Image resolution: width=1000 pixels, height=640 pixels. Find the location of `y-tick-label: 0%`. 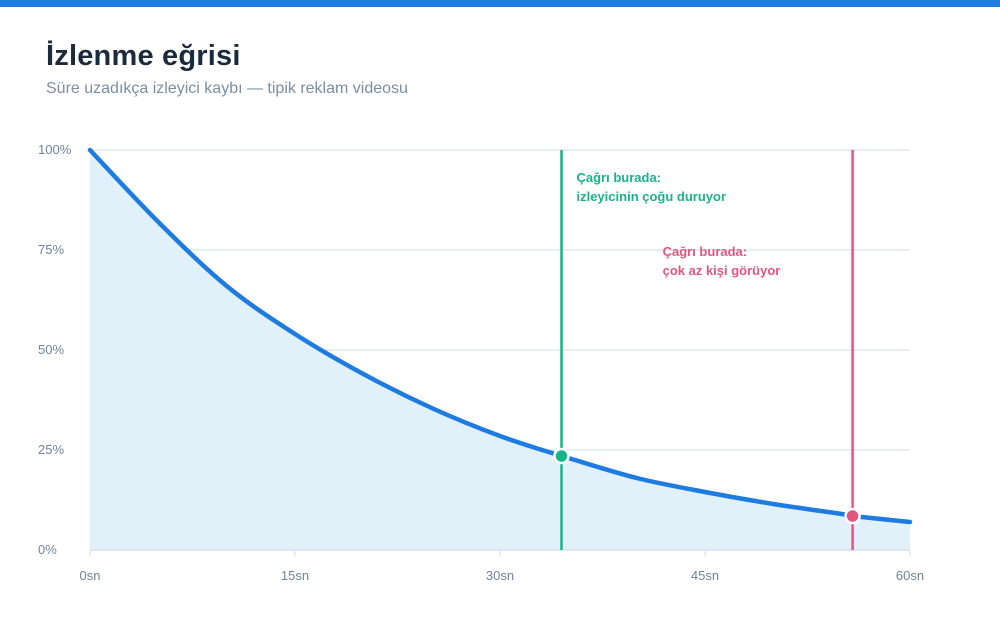

y-tick-label: 0% is located at coordinates (47, 549).